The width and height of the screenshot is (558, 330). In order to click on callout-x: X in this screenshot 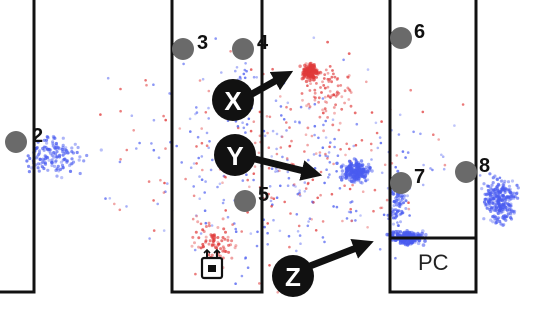, I will do `click(253, 95)`.